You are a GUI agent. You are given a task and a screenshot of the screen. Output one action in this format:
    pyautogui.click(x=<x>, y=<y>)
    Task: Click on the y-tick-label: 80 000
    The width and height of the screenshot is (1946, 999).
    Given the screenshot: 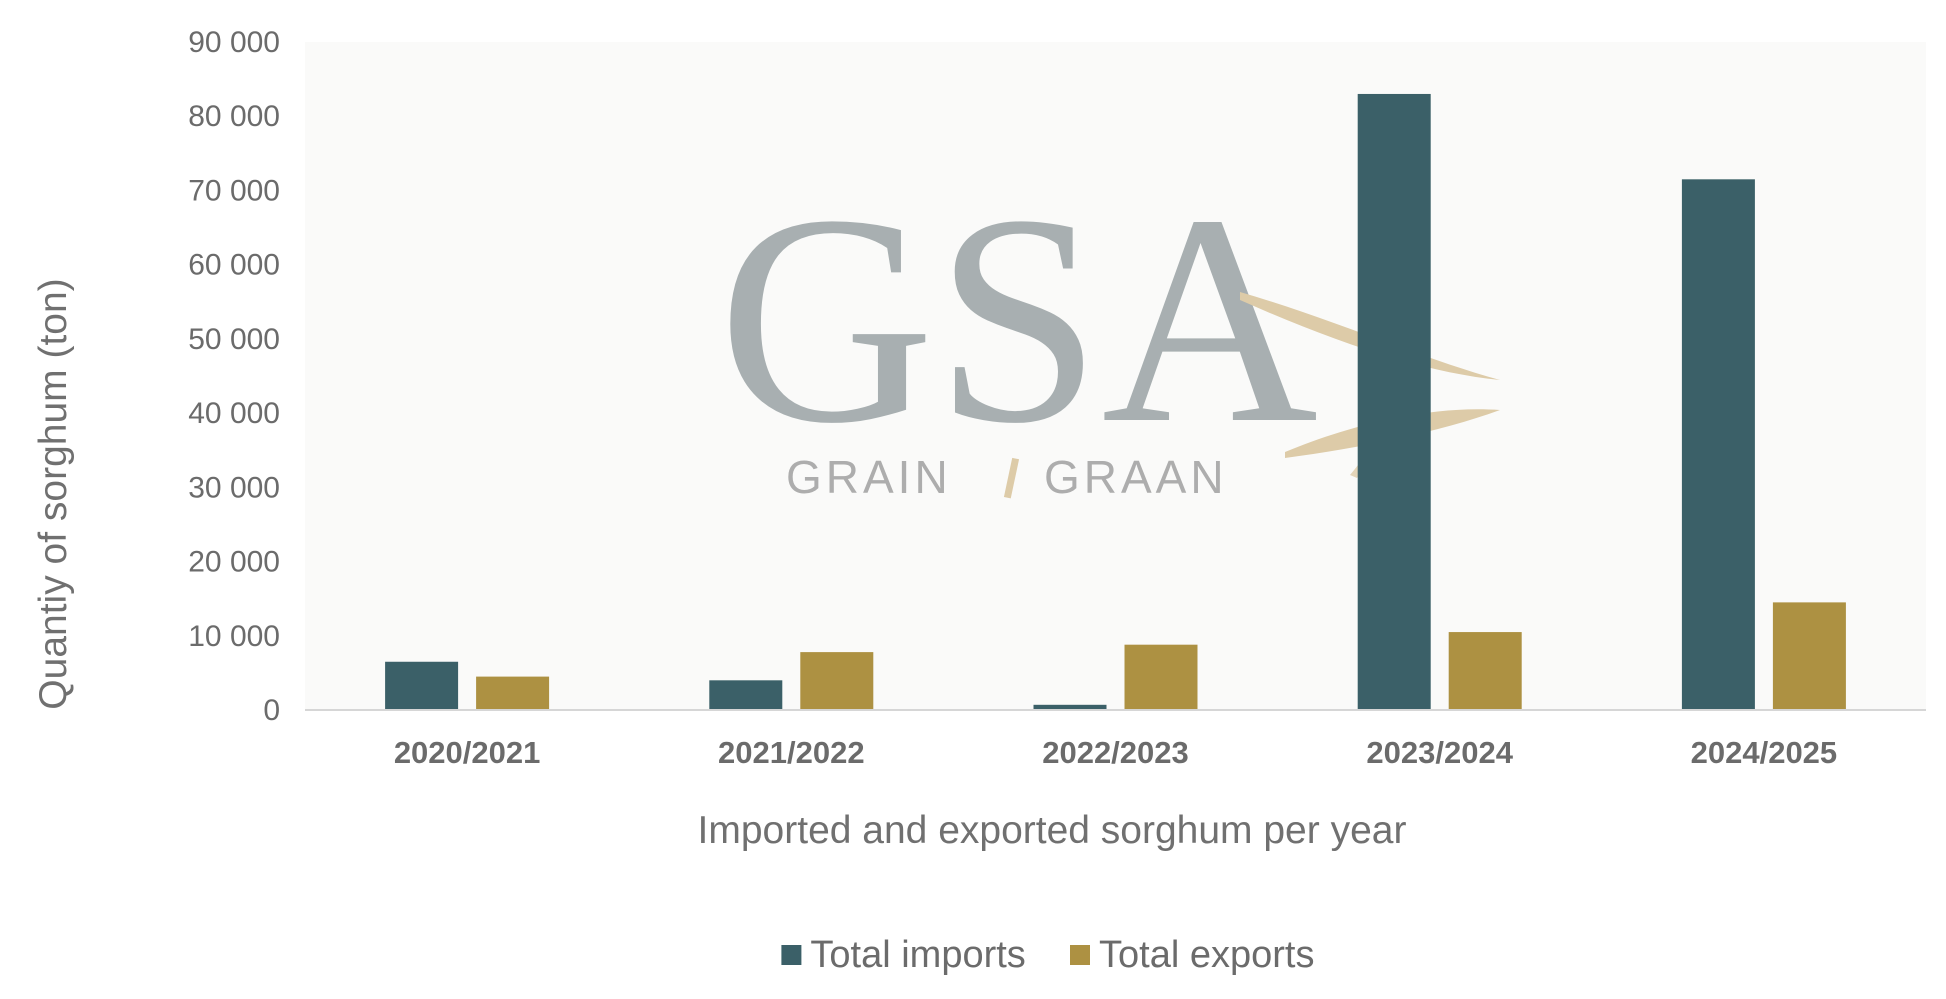 What is the action you would take?
    pyautogui.click(x=234, y=116)
    